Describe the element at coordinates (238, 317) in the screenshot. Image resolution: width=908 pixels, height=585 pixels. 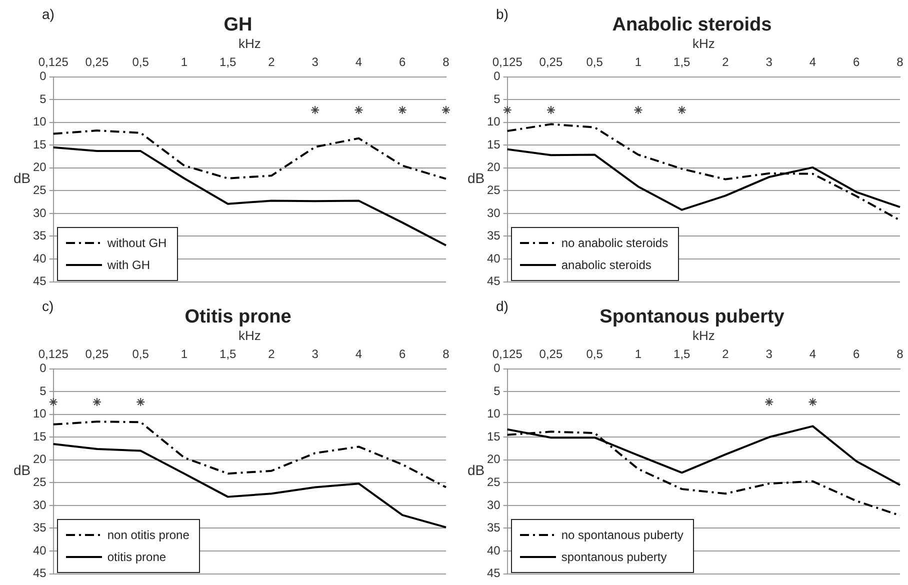
I see `chart-title: Otitis prone` at that location.